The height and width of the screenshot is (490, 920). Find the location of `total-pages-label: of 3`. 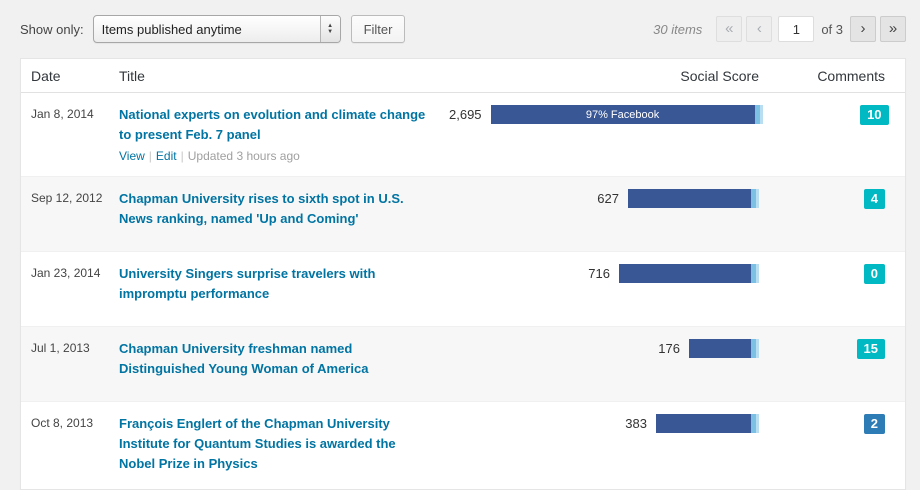

total-pages-label: of 3 is located at coordinates (832, 29).